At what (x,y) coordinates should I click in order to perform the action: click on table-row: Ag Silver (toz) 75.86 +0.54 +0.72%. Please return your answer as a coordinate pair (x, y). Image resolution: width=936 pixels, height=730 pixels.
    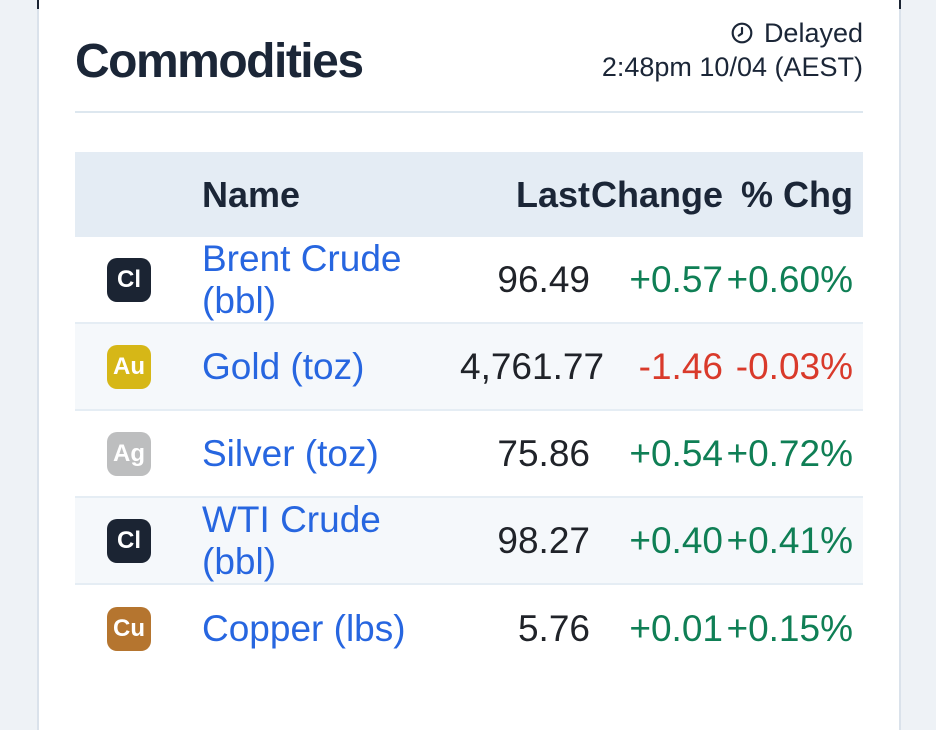
    Looking at the image, I should click on (469, 454).